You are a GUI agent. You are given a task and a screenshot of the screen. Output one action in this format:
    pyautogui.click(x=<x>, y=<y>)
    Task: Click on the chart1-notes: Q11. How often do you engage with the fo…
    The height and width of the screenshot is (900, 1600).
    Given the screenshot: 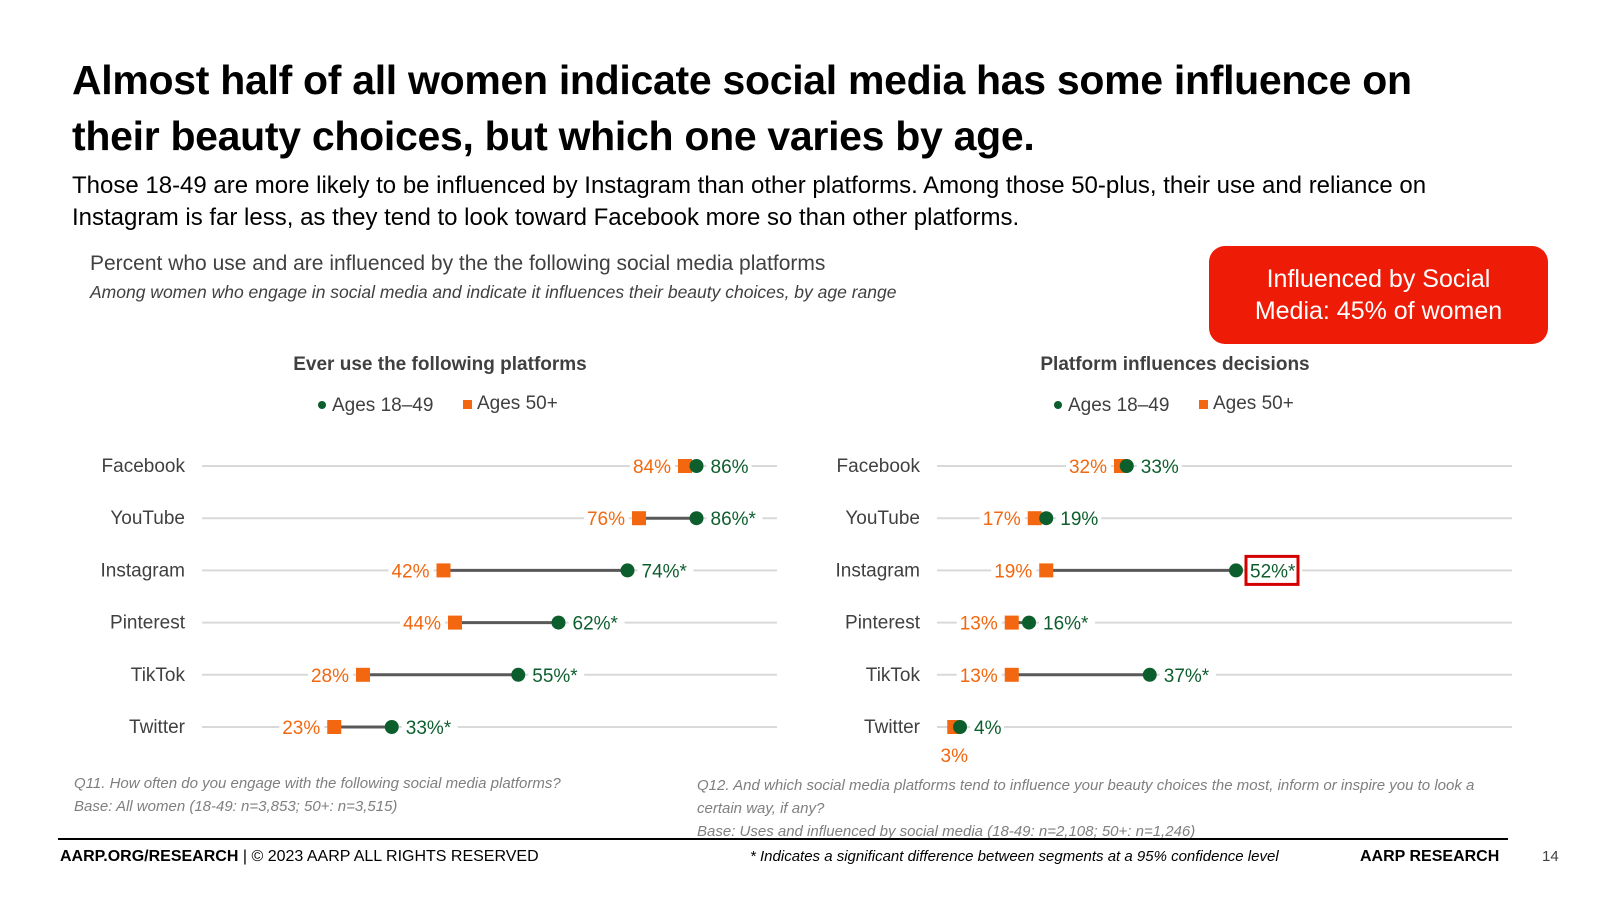 What is the action you would take?
    pyautogui.click(x=374, y=795)
    